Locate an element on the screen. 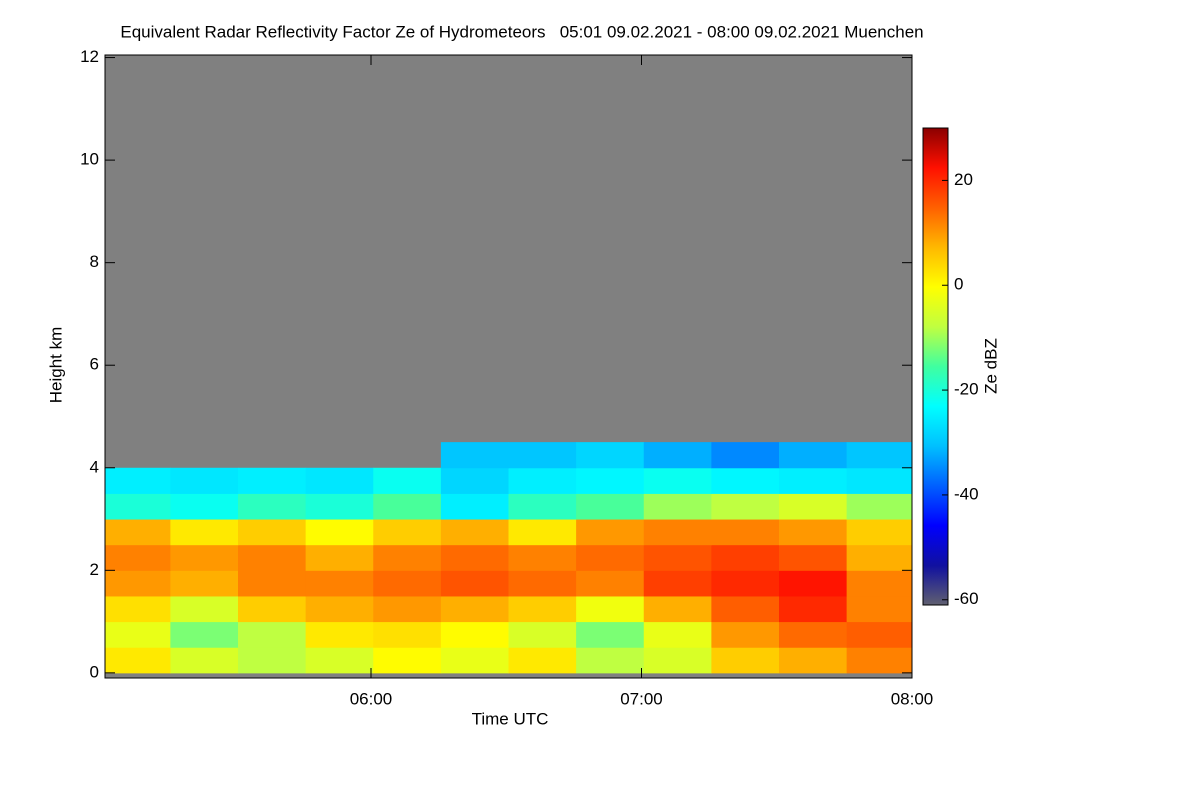 This screenshot has height=800, width=1200. y-tick-label: 8 is located at coordinates (94, 261).